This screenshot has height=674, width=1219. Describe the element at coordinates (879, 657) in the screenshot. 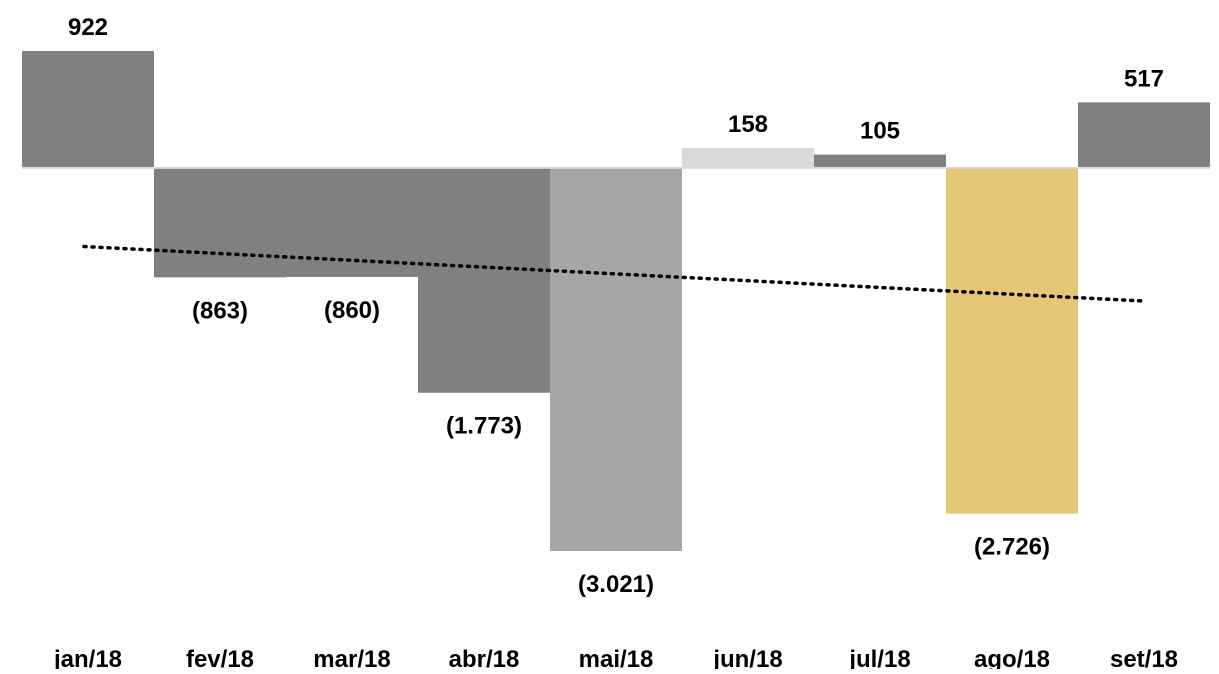

I see `category-label: jul/18` at that location.